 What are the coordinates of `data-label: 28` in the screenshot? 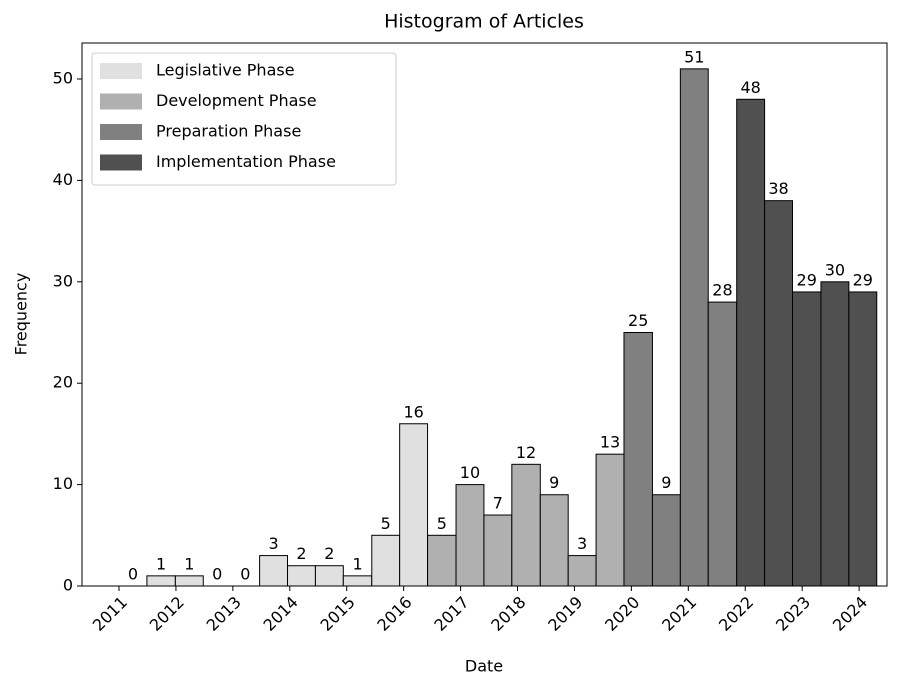 It's located at (722, 290).